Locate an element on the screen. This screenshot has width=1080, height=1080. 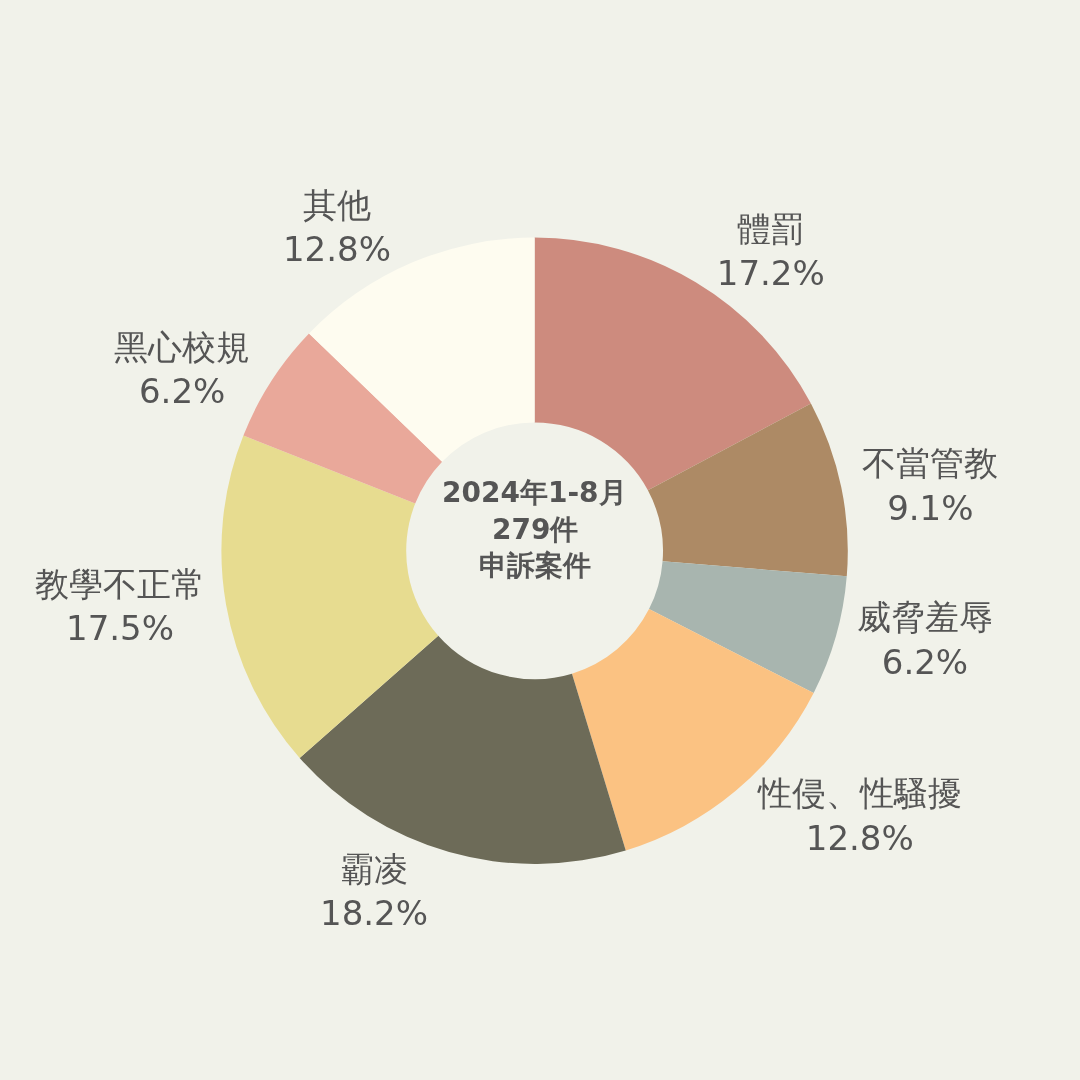
text: 2024年1-8月 is located at coordinates (534, 492).